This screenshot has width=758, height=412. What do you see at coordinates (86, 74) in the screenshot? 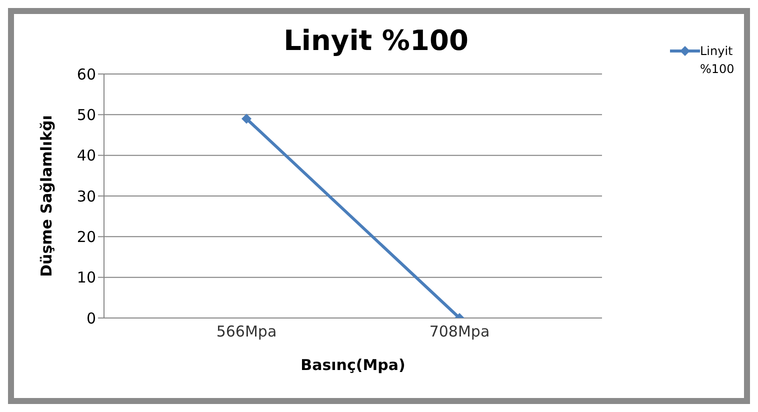
I see `y-tick-label: 60` at bounding box center [86, 74].